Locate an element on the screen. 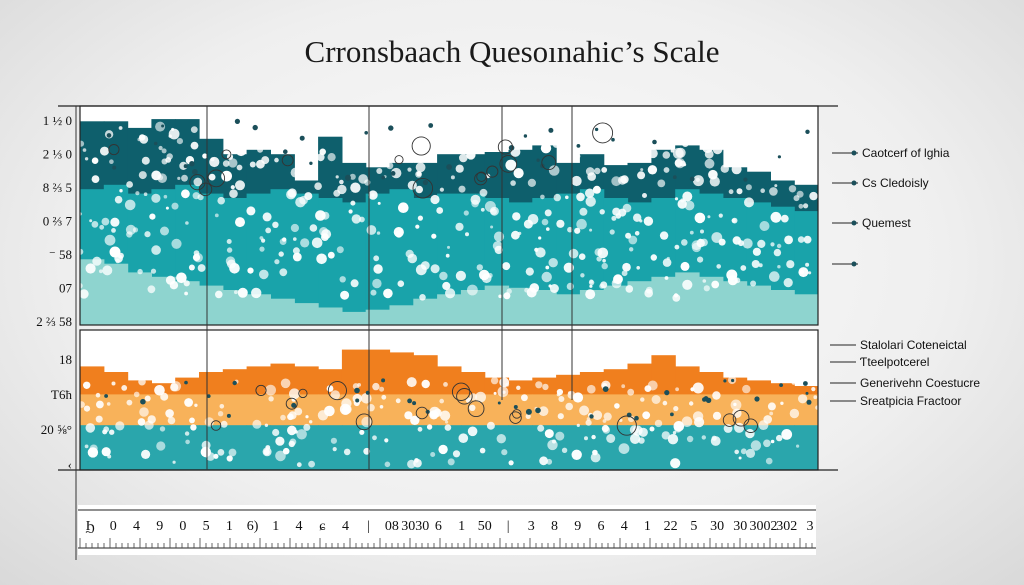 This screenshot has width=1024, height=585. bottom-y-tick-label: Ƭ6ħ is located at coordinates (61, 394).